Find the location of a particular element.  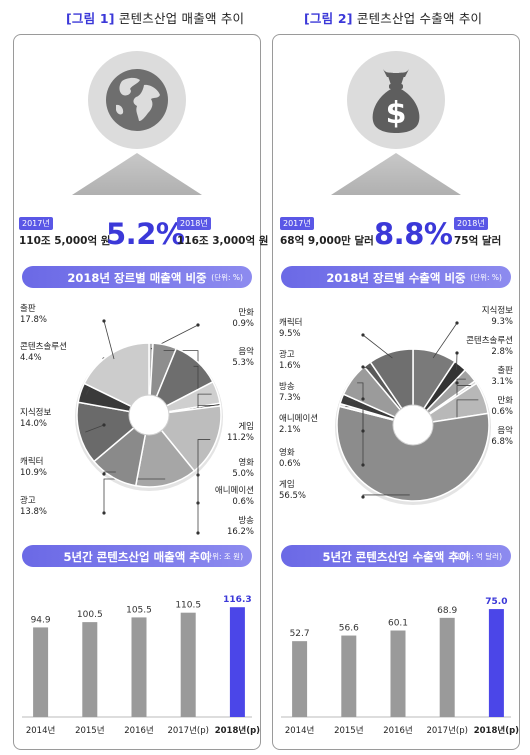

bar-value-label: 75.0 is located at coordinates (496, 602).